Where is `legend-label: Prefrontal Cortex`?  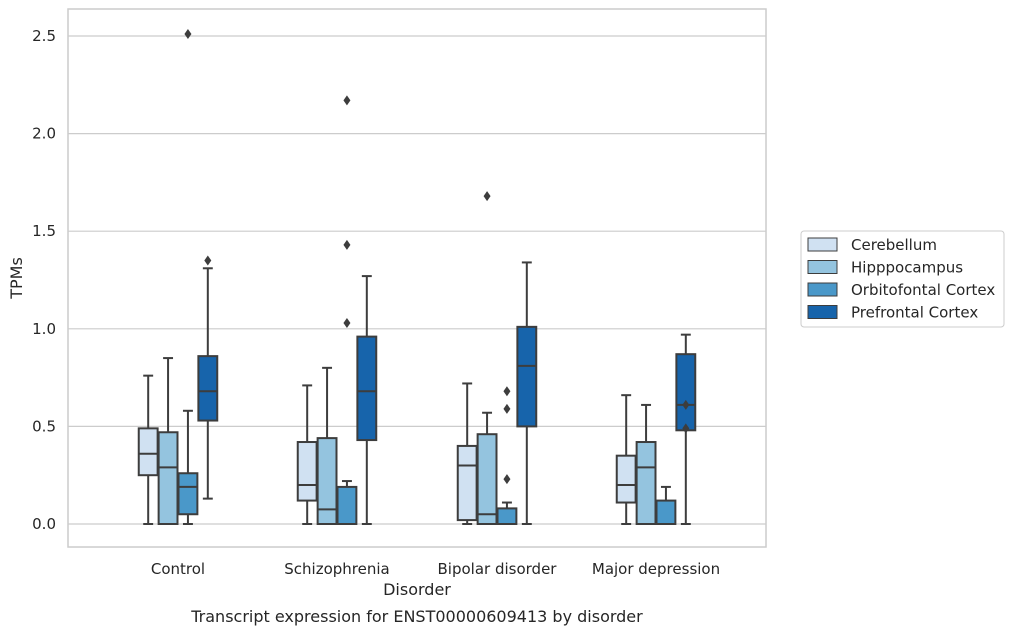
legend-label: Prefrontal Cortex is located at coordinates (914, 313).